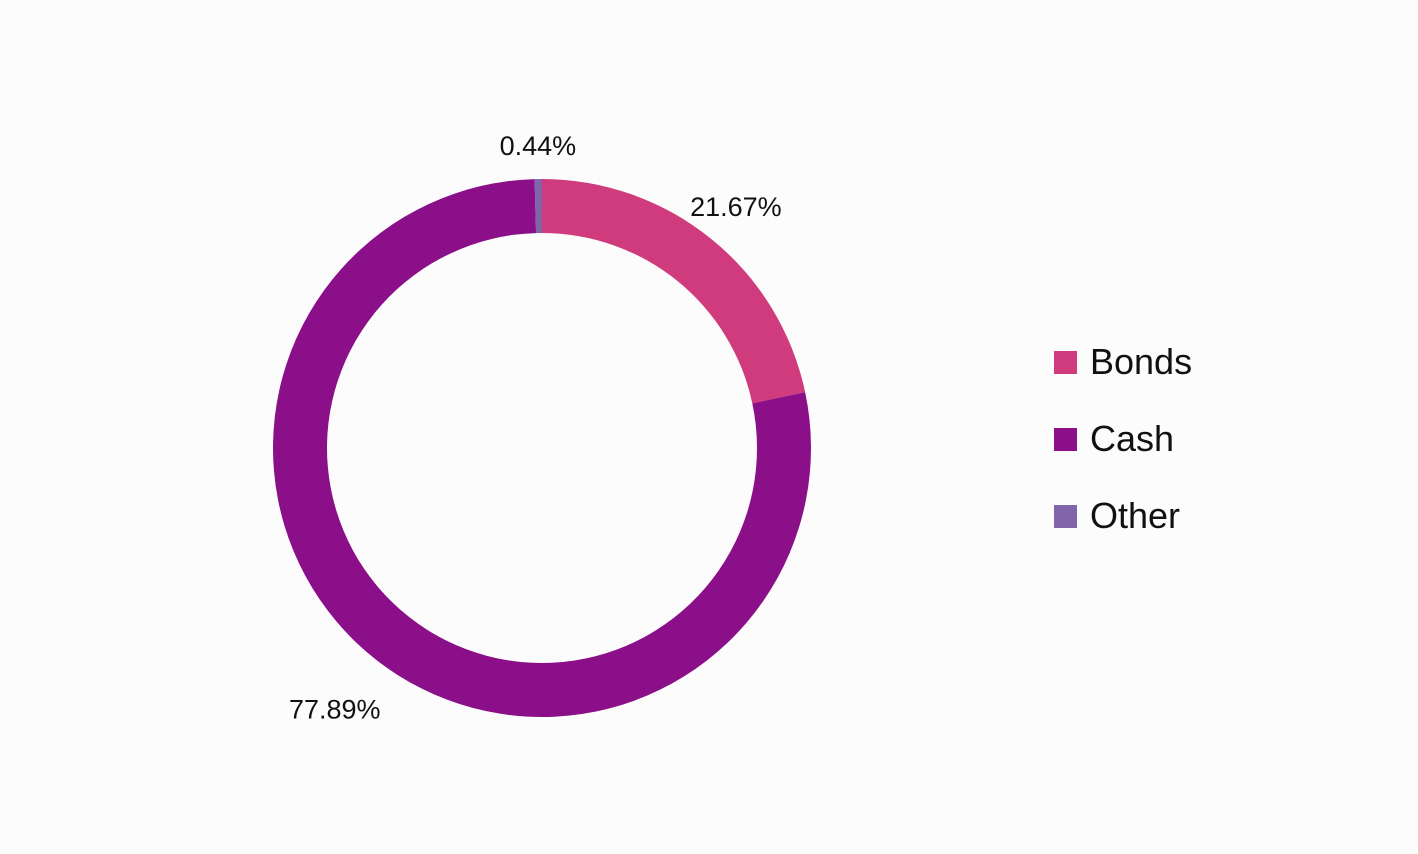 This screenshot has width=1418, height=854. What do you see at coordinates (1065, 516) in the screenshot?
I see `legend-swatch-other` at bounding box center [1065, 516].